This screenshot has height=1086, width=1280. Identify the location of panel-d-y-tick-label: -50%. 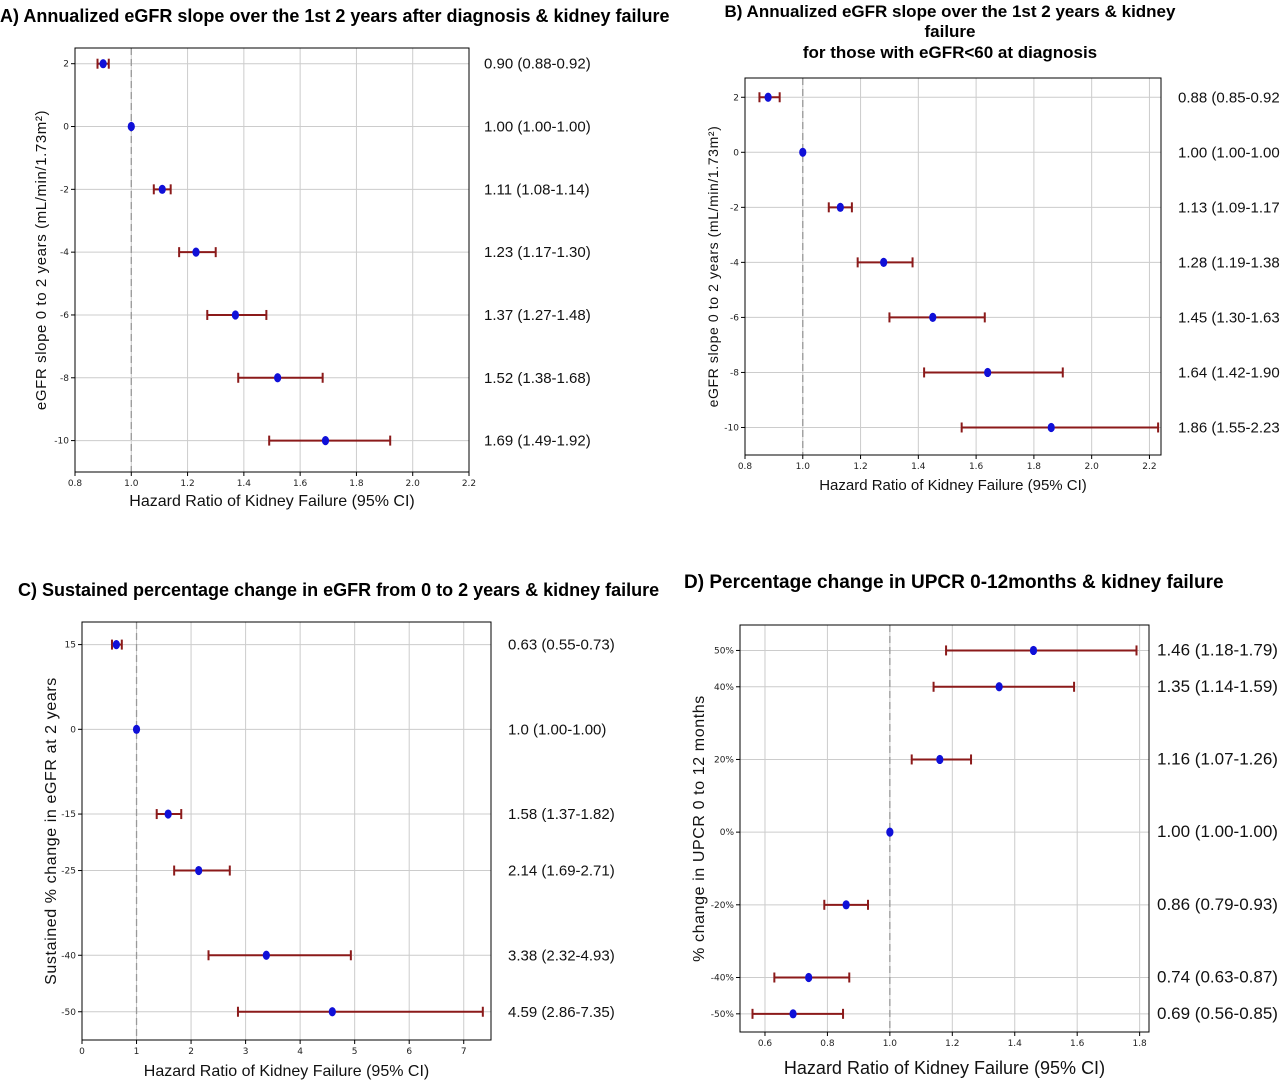
(723, 1015).